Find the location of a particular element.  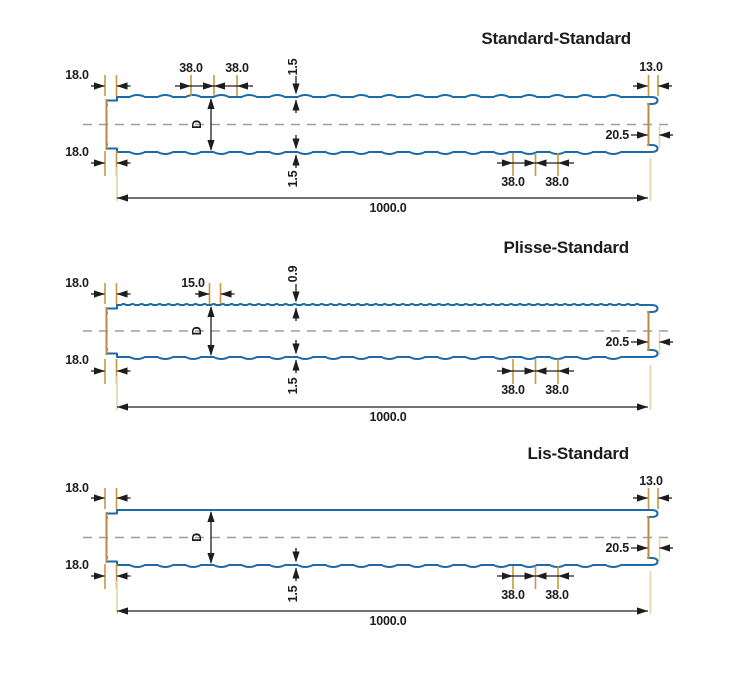

dim-label: 0.9 is located at coordinates (293, 273).